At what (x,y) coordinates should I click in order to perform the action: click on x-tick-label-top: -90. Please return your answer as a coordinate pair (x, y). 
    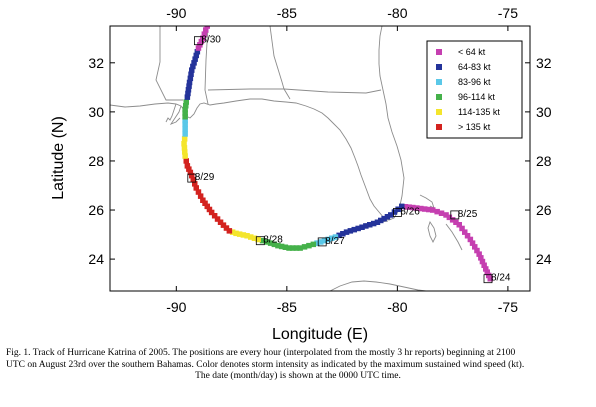
    Looking at the image, I should click on (176, 13).